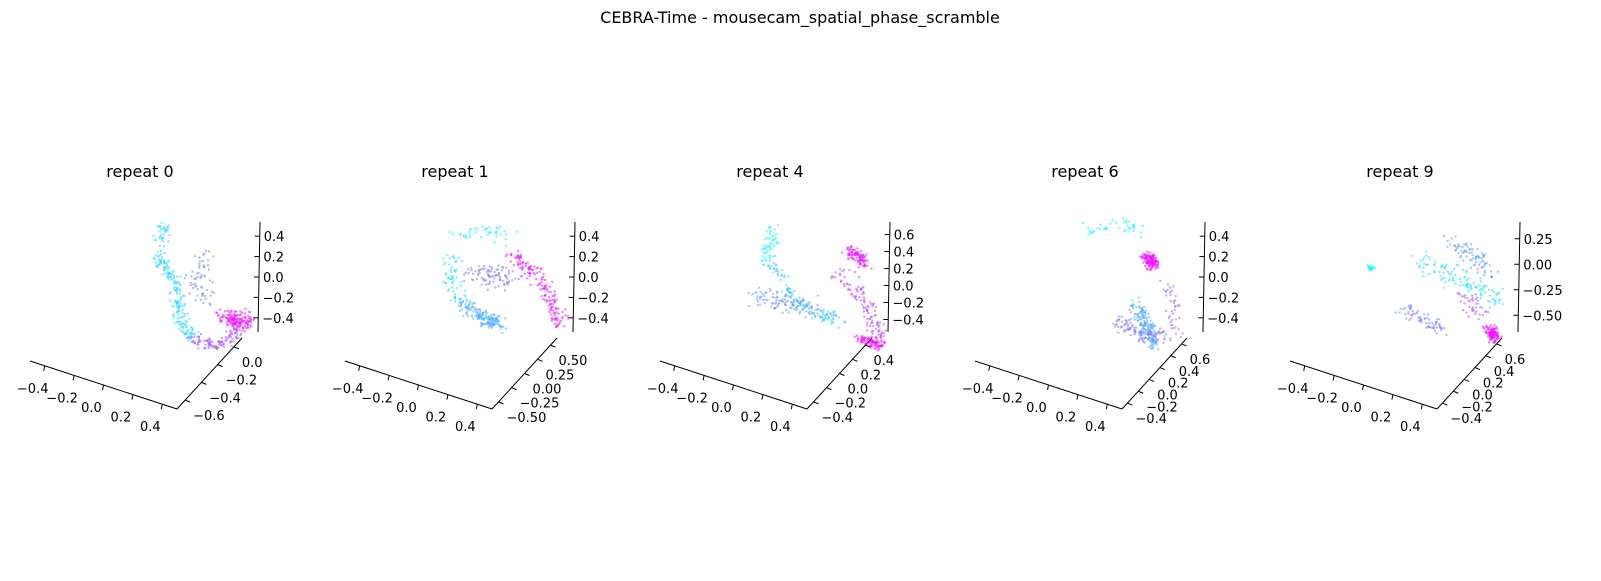 The width and height of the screenshot is (1601, 581). I want to click on x-tick-mark, so click(1106, 407).